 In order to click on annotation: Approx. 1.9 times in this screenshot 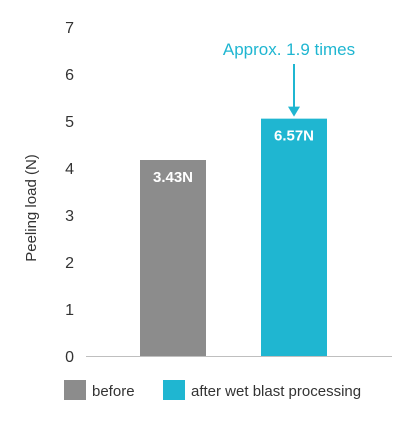, I will do `click(289, 78)`.